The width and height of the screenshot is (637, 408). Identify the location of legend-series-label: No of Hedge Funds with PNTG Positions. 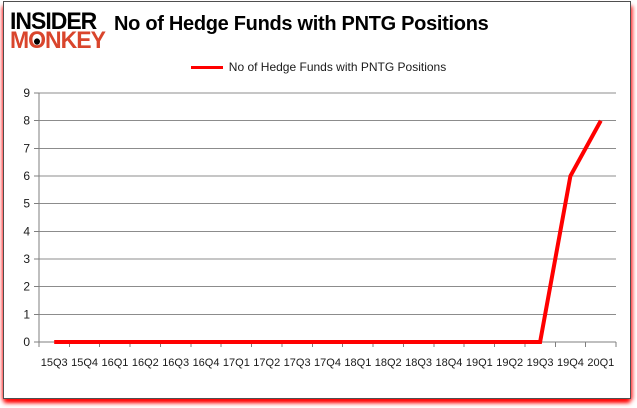
(337, 67).